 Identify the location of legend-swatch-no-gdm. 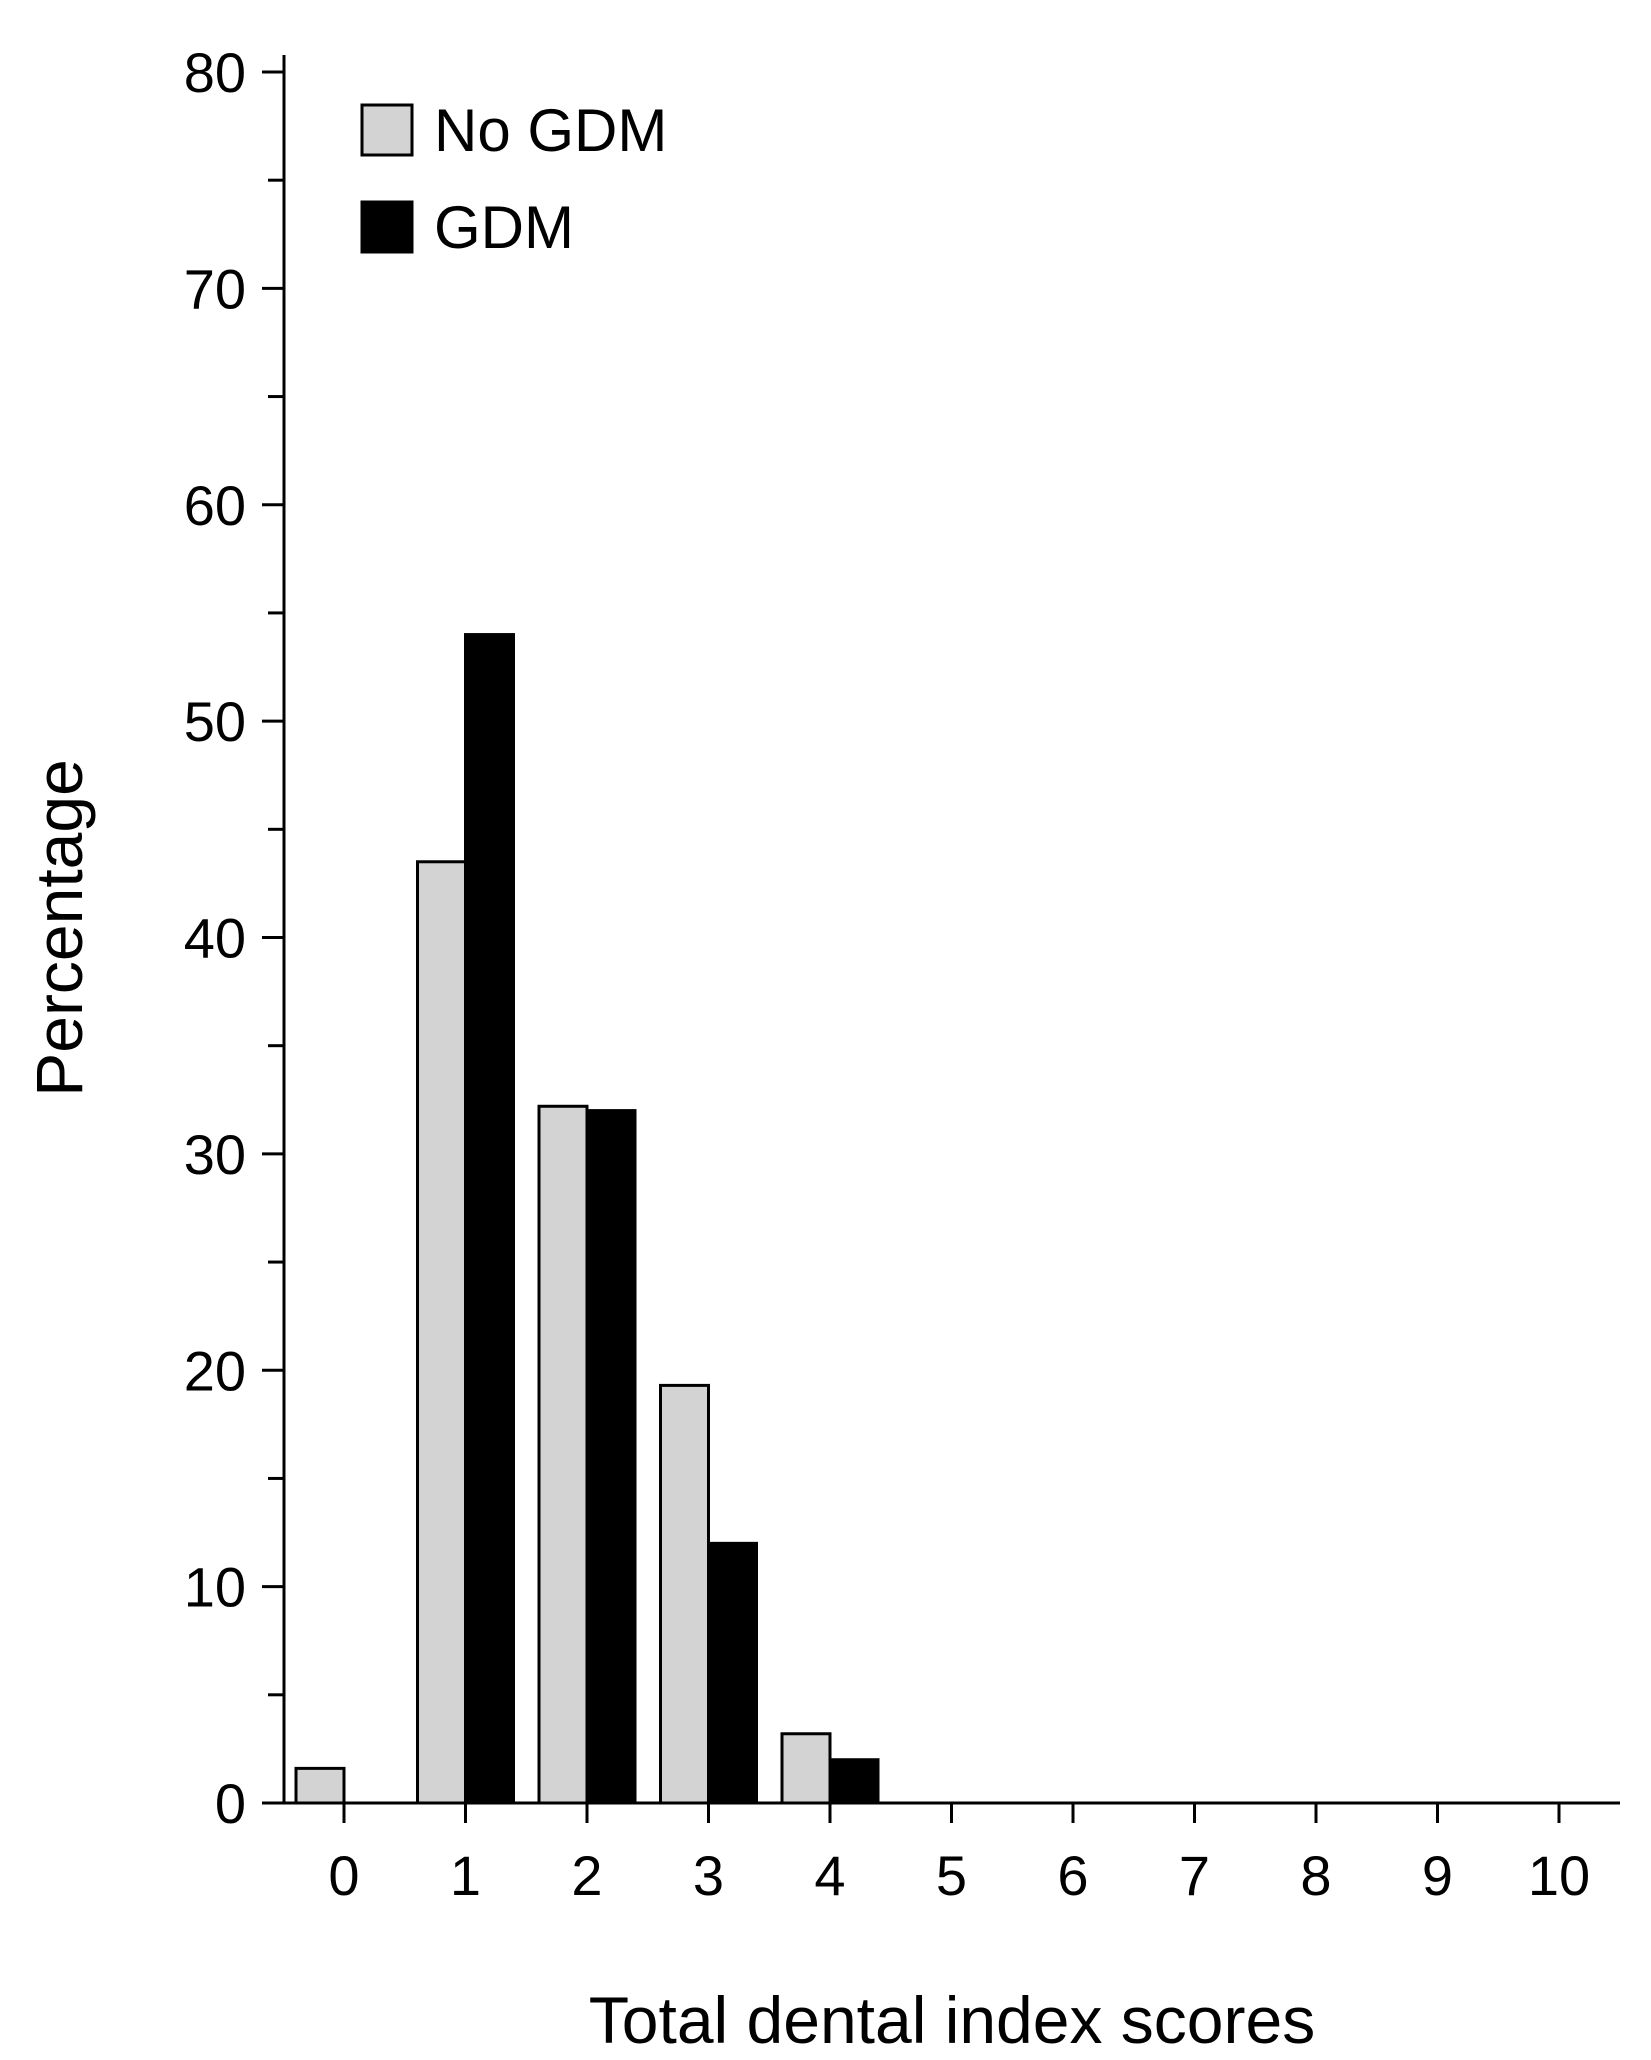
(387, 130).